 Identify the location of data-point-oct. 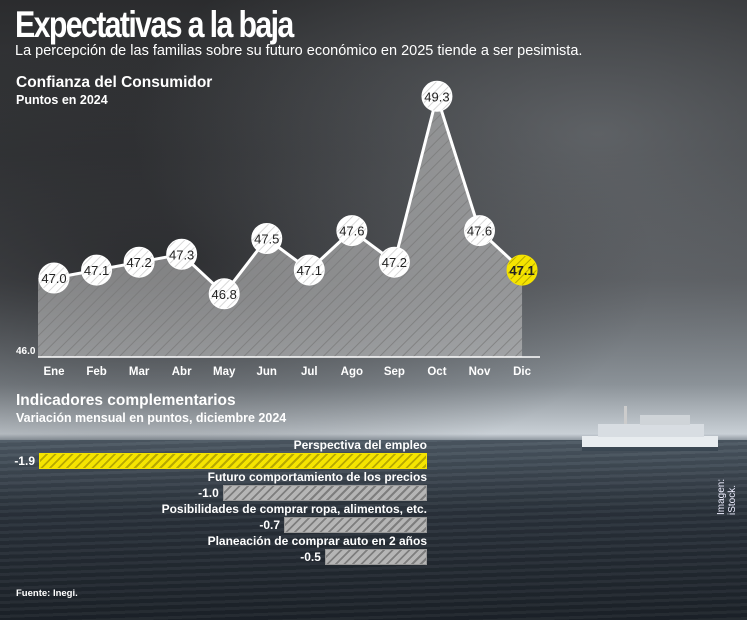
(437, 96).